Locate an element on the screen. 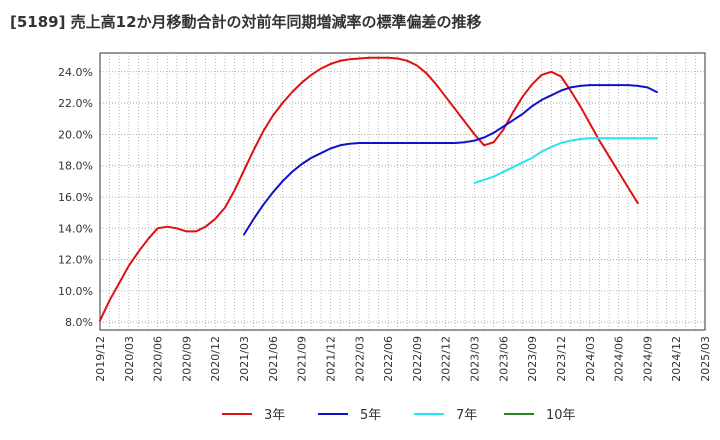  x-tick-label: 2024/03 is located at coordinates (590, 359).